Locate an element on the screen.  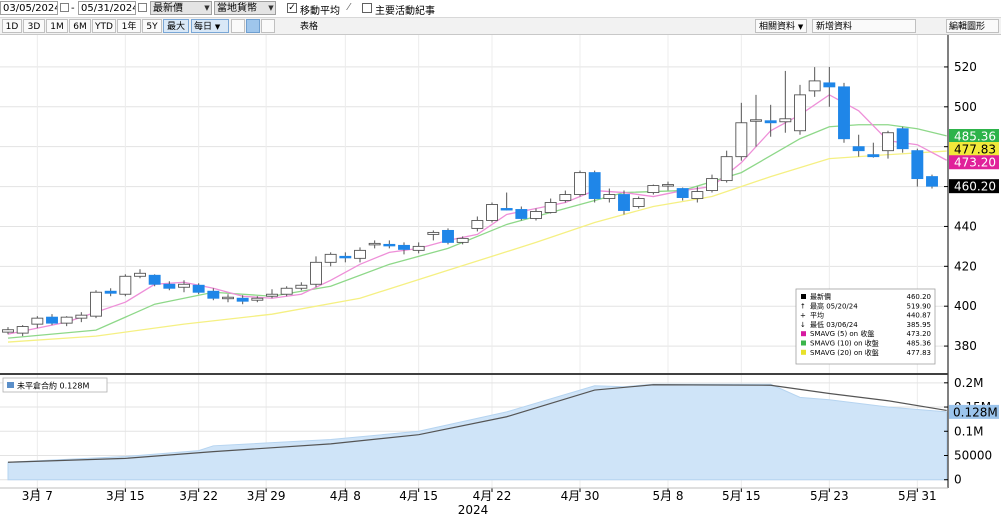
date-tick-label: 5月 23 is located at coordinates (829, 496).